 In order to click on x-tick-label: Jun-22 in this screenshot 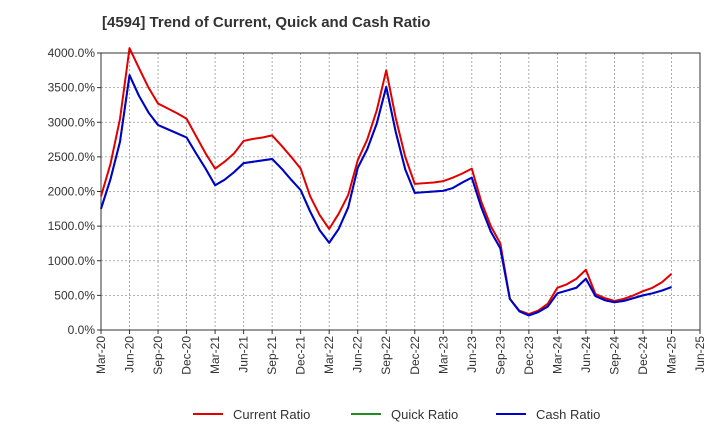, I will do `click(358, 354)`.